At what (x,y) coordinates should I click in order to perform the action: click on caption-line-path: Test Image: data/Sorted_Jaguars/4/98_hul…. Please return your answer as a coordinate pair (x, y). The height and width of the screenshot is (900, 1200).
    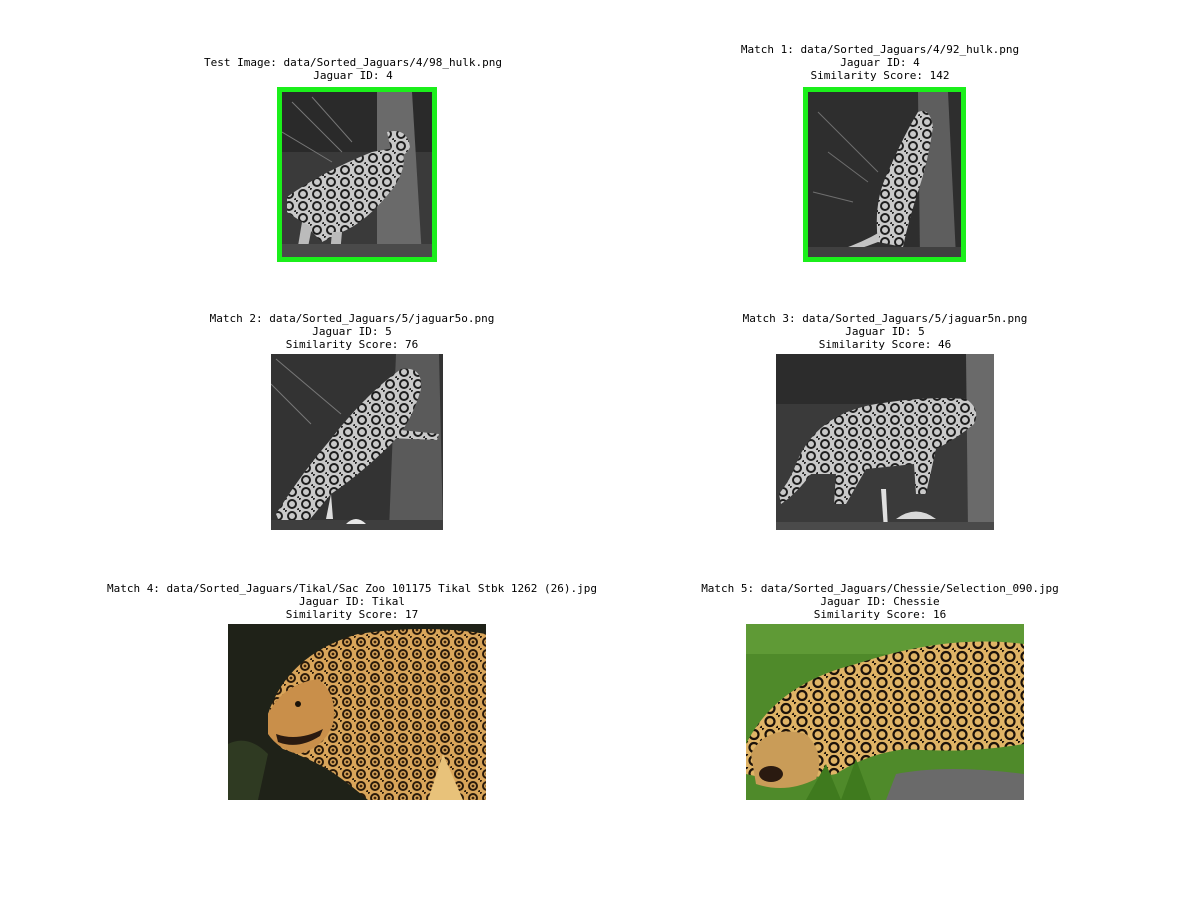
    Looking at the image, I should click on (352, 62).